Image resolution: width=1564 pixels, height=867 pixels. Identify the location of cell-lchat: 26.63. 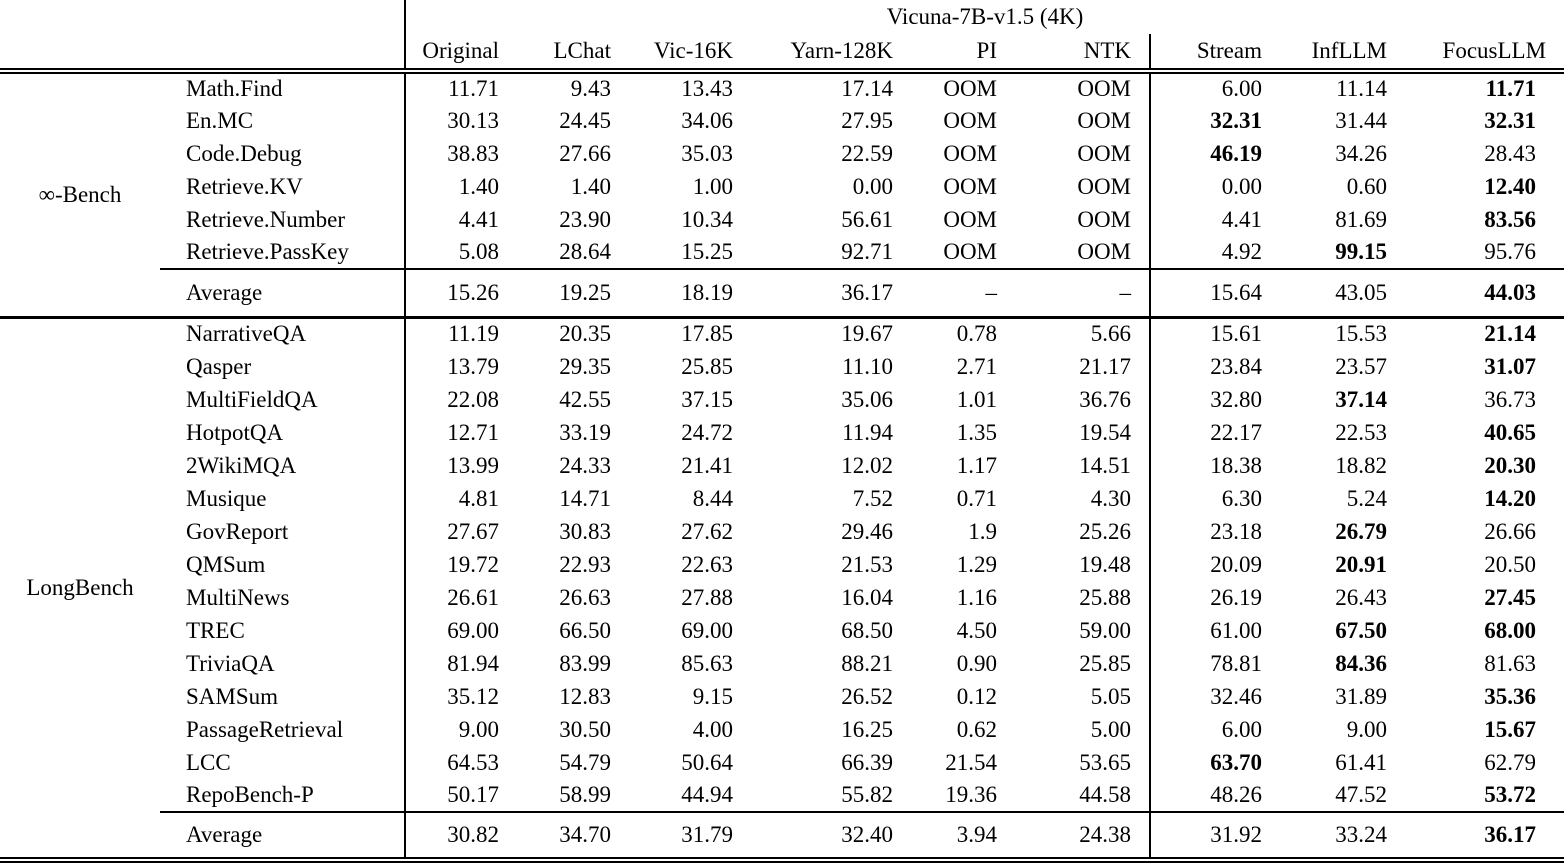
(585, 597).